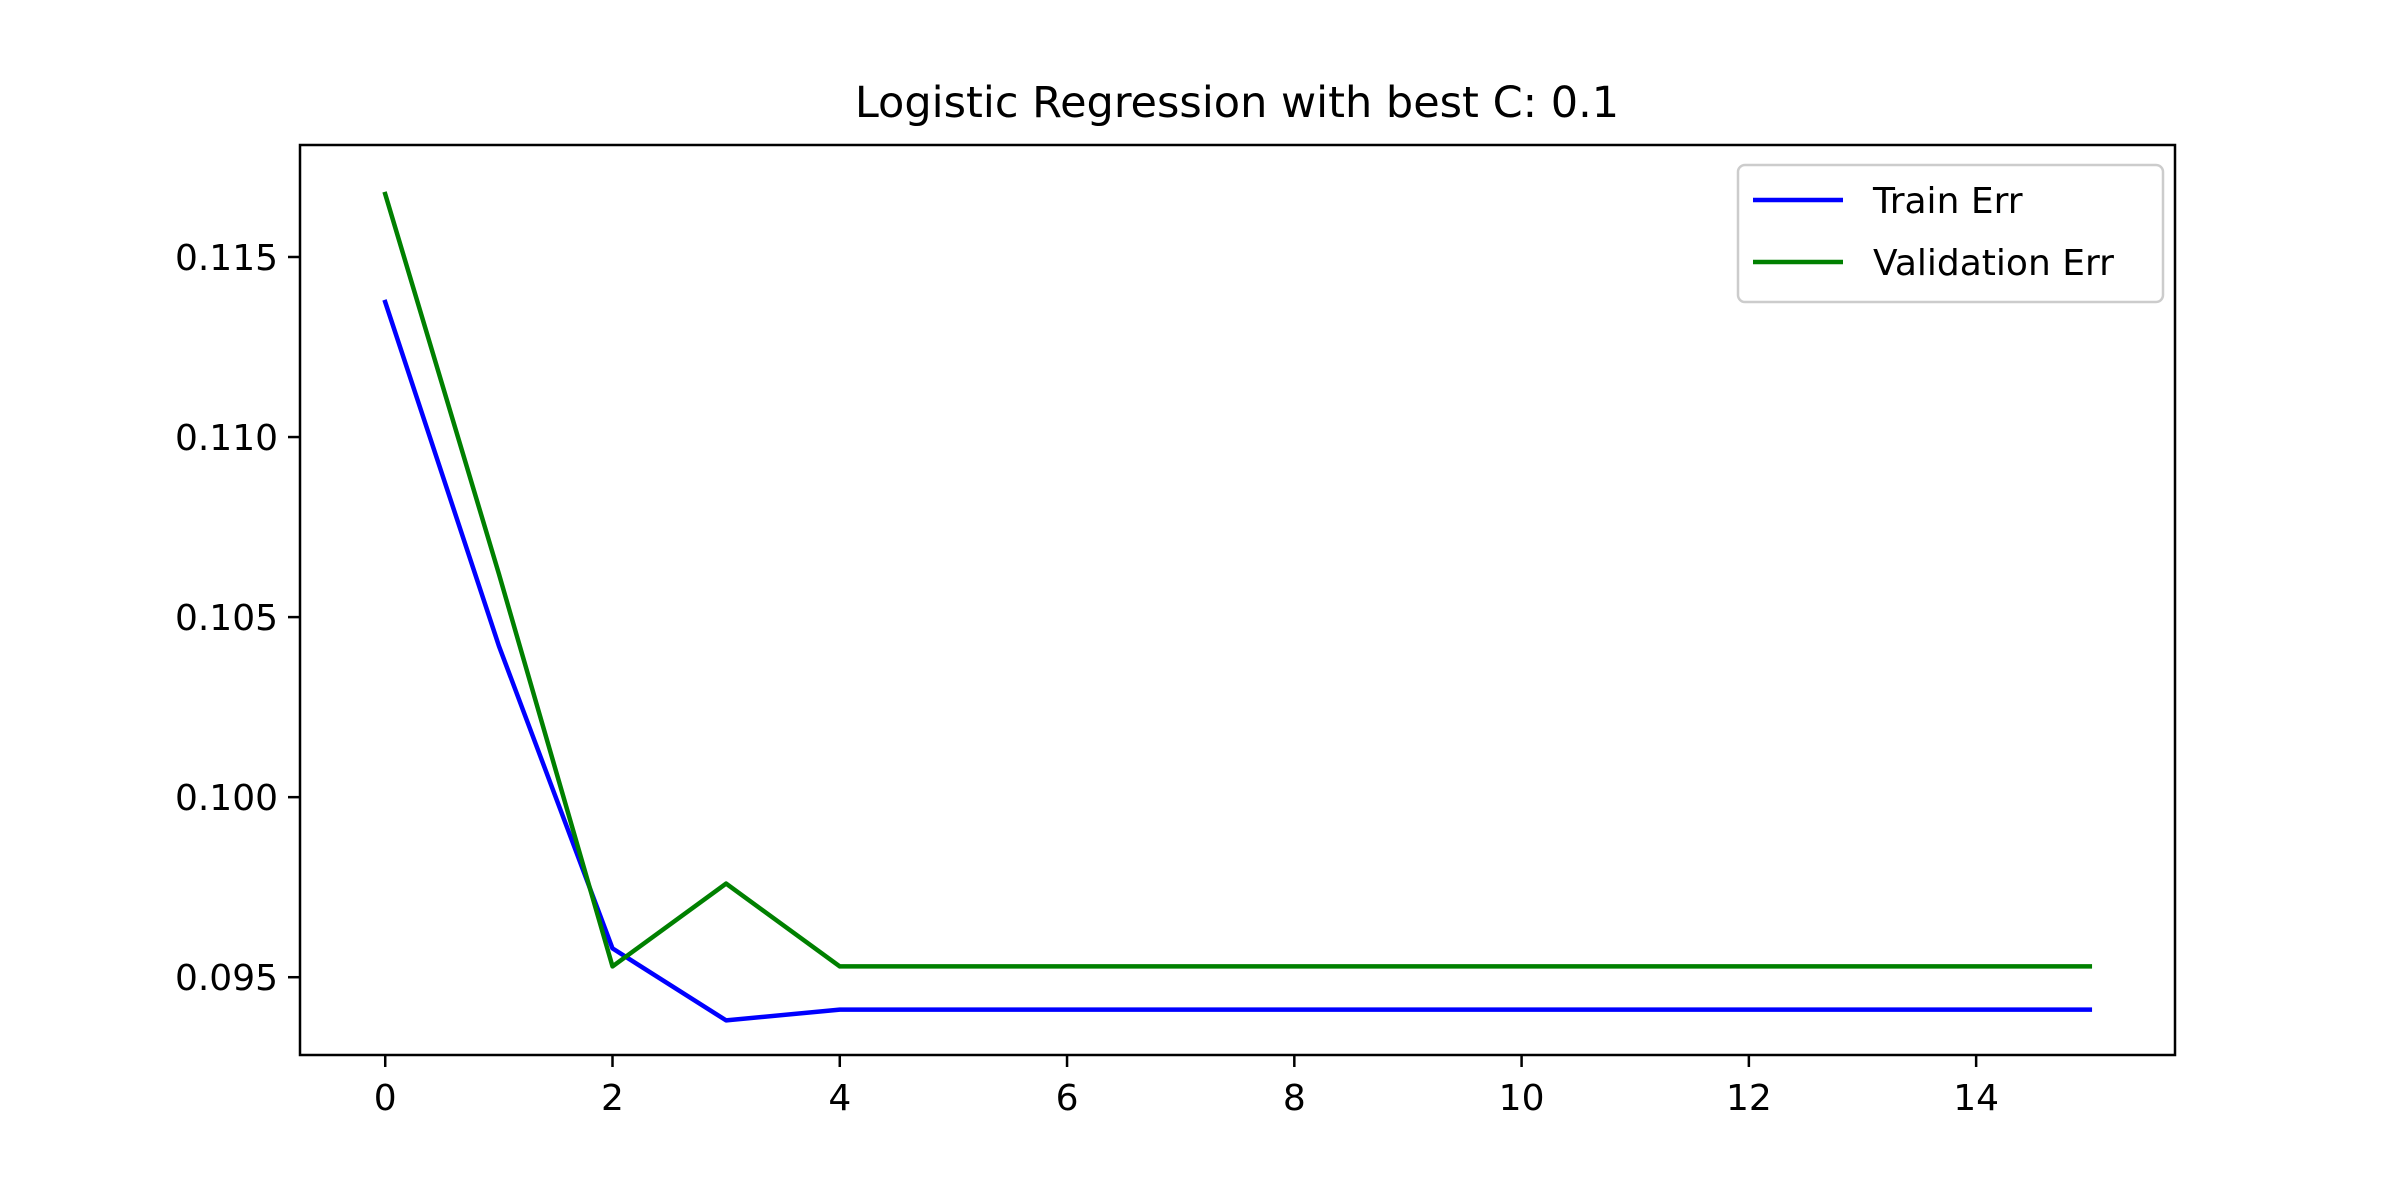 Image resolution: width=2400 pixels, height=1200 pixels. I want to click on y-tick-label: 0.110, so click(226, 438).